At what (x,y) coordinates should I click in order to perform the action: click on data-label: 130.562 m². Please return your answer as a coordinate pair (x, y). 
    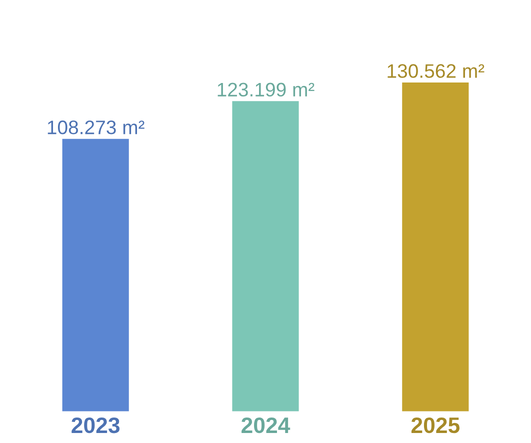
    Looking at the image, I should click on (436, 71).